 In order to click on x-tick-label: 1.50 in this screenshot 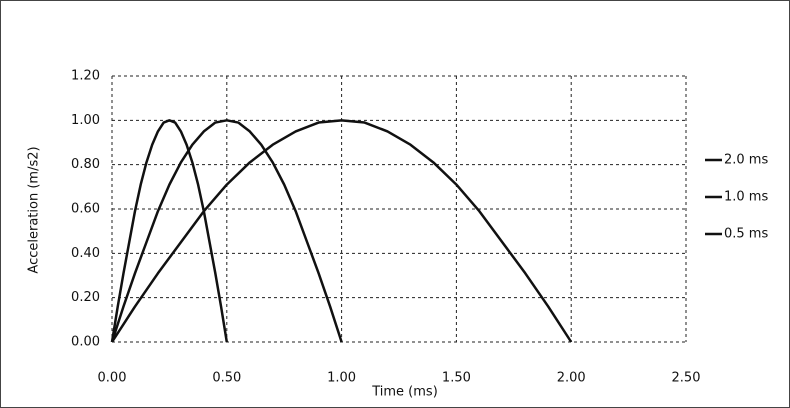, I will do `click(456, 378)`.